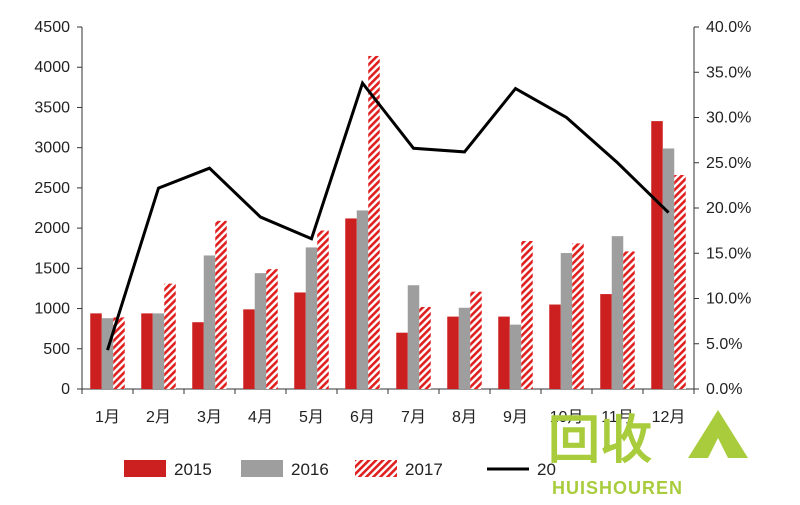 Image resolution: width=800 pixels, height=505 pixels. I want to click on x-tick-label: 2月, so click(158, 417).